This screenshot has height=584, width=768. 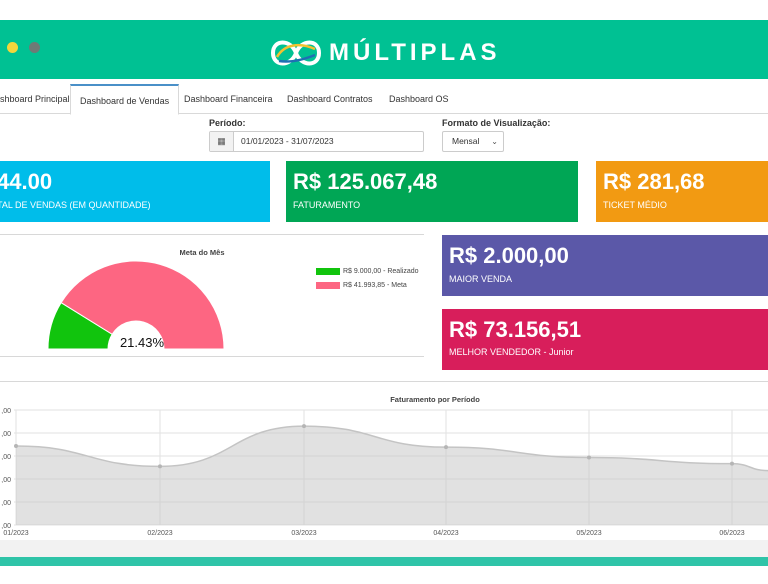 I want to click on tab-dashboard-financeira: Dashboard Financeira, so click(x=228, y=99).